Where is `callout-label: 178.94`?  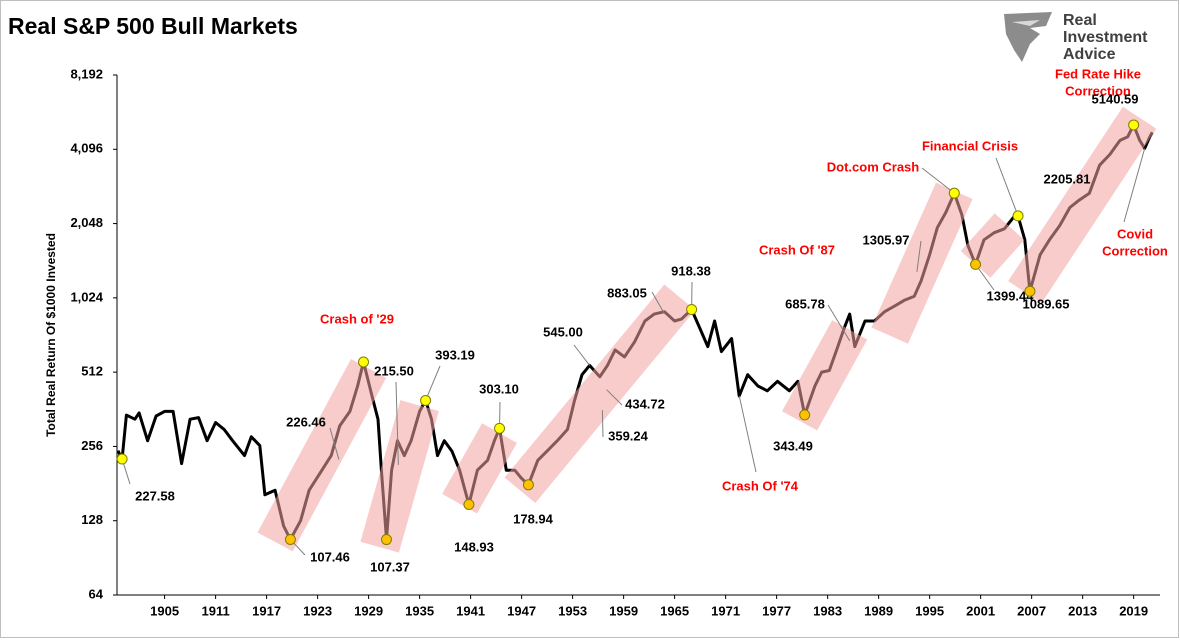
callout-label: 178.94 is located at coordinates (533, 518).